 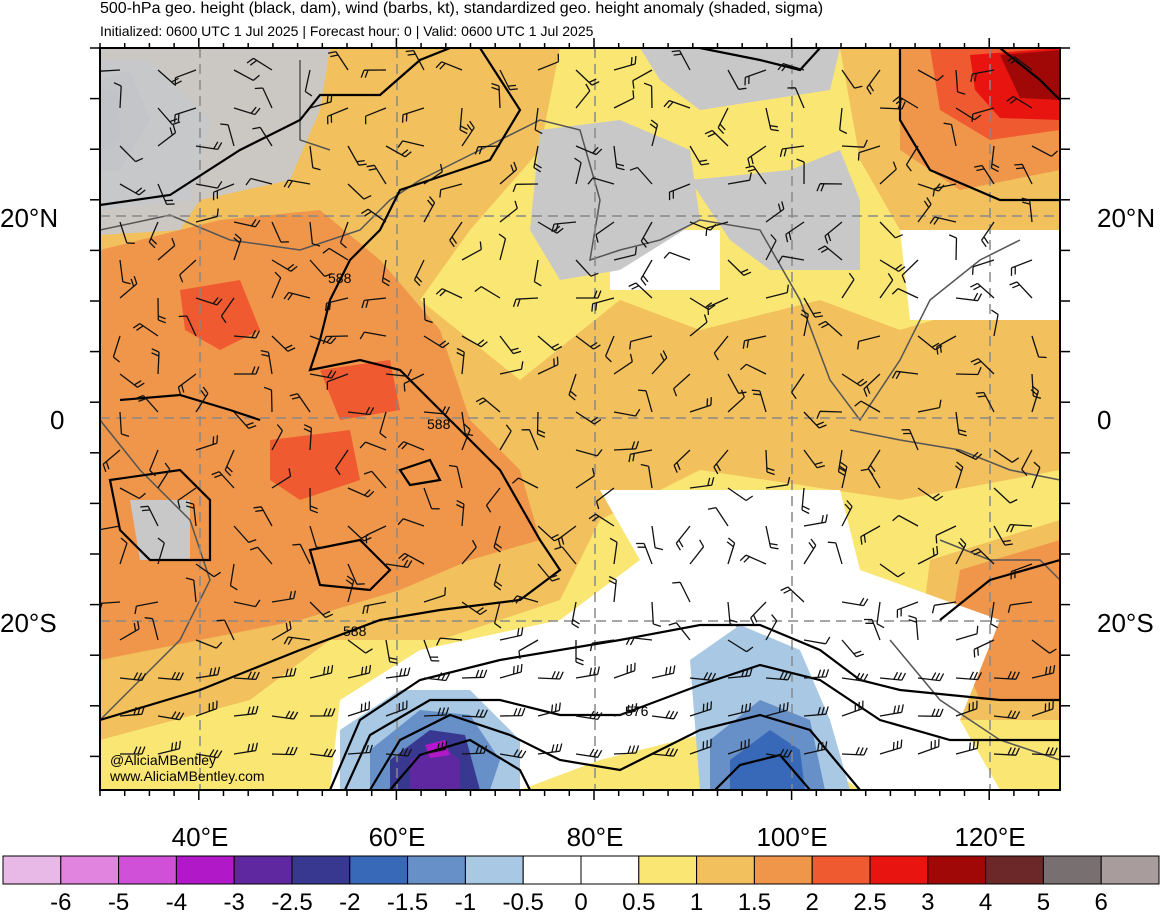 I want to click on colorbar-label: -5, so click(x=118, y=900).